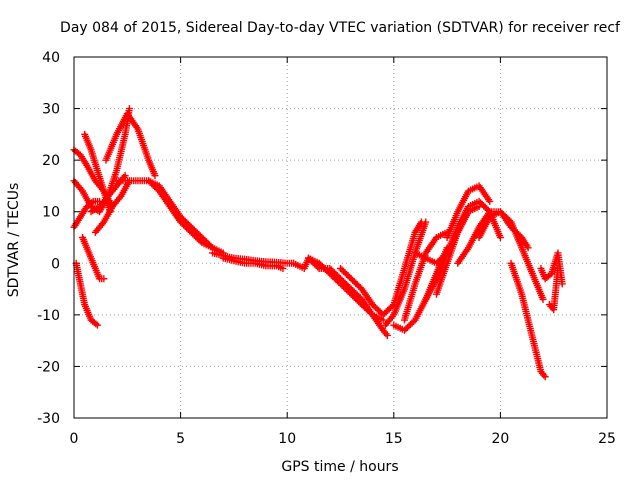 The height and width of the screenshot is (480, 640). What do you see at coordinates (51, 161) in the screenshot?
I see `y-tick-label: 20` at bounding box center [51, 161].